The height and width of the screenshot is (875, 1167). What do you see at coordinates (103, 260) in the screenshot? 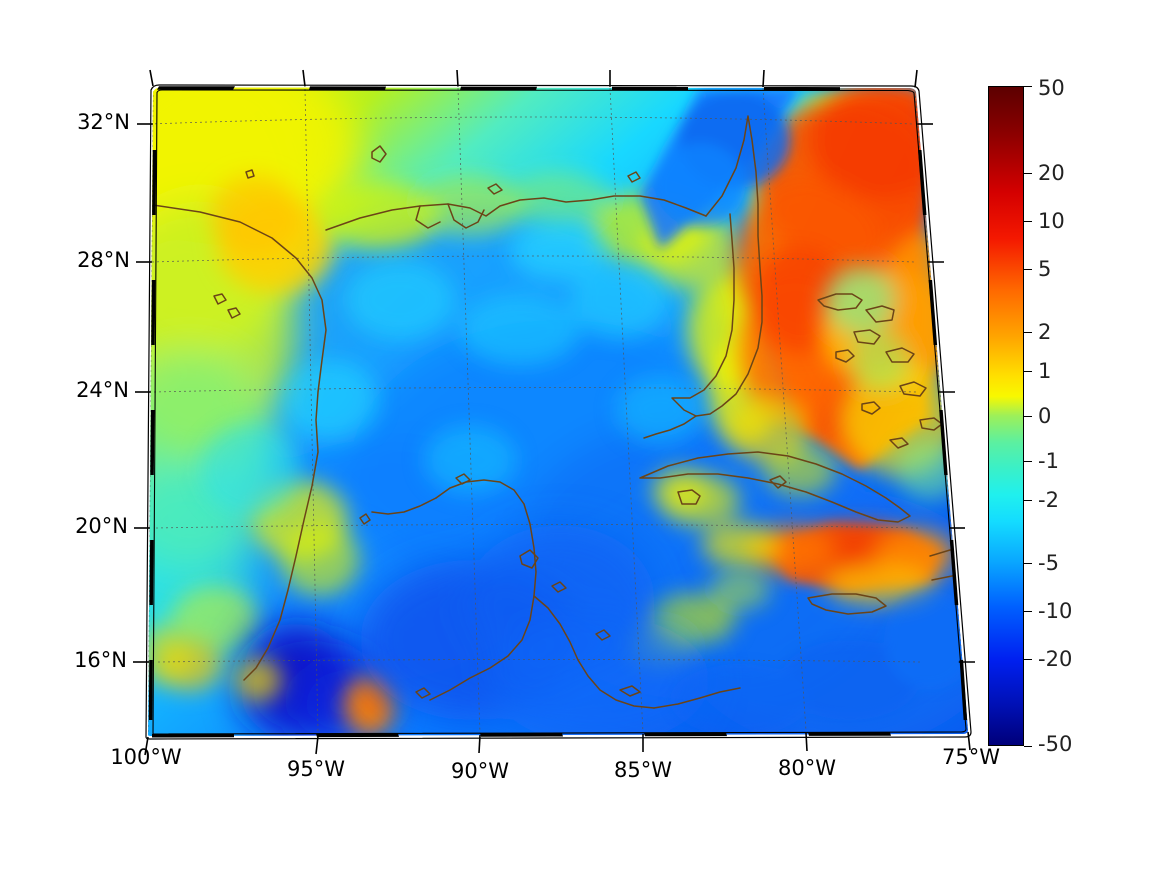
I see `lat-label-28n: 28°N` at bounding box center [103, 260].